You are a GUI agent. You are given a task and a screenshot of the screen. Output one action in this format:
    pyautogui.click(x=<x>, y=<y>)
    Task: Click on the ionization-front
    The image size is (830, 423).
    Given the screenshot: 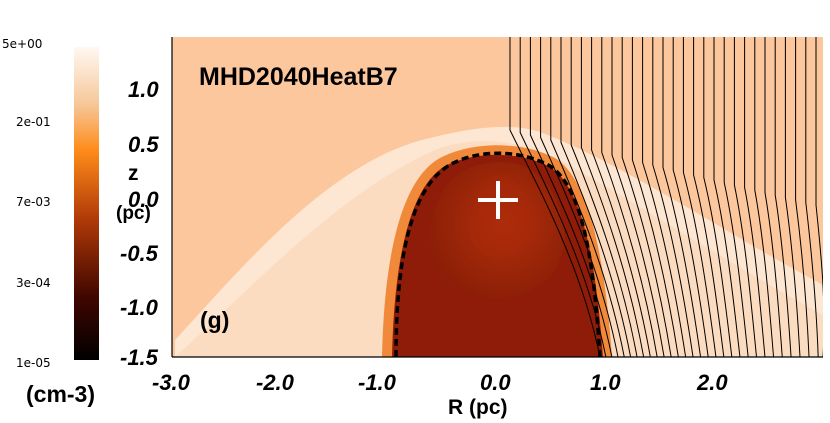 What is the action you would take?
    pyautogui.click(x=498, y=254)
    